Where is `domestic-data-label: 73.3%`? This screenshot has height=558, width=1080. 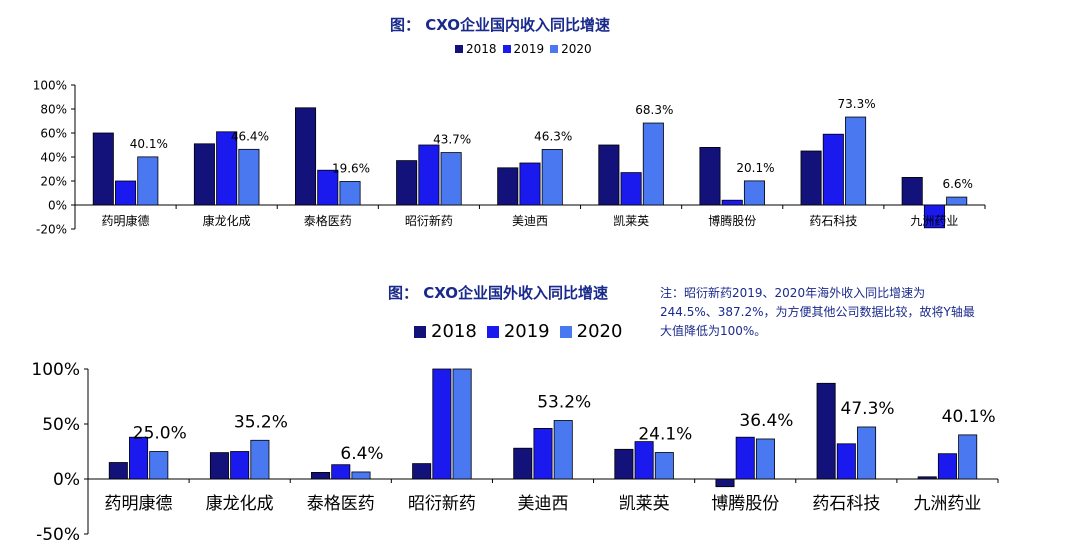
domestic-data-label: 73.3% is located at coordinates (857, 104).